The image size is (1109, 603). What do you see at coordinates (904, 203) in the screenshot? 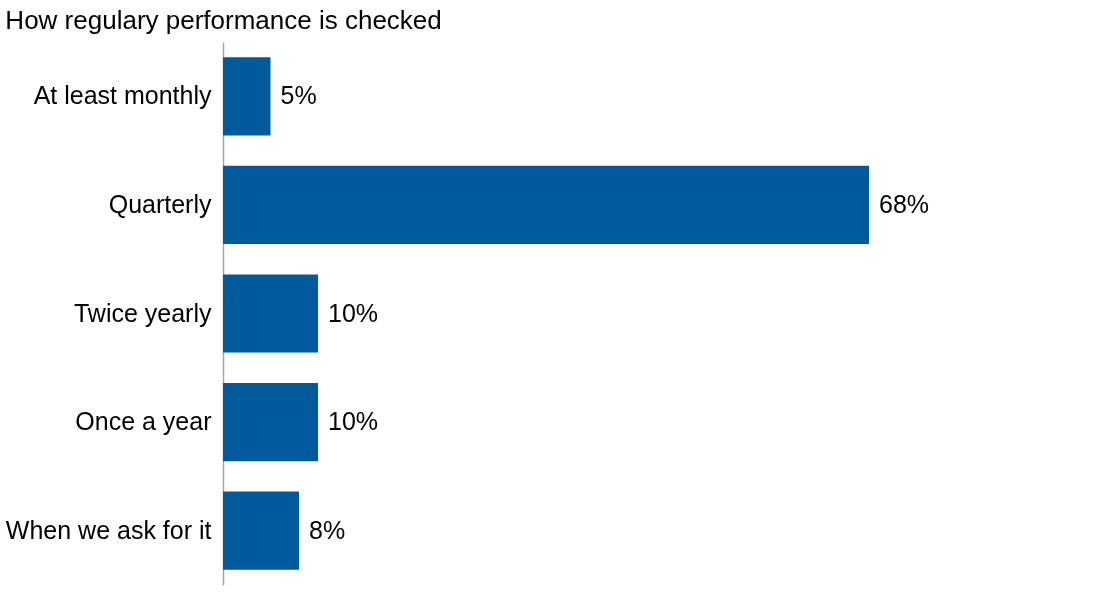
I see `data-label: 68%` at bounding box center [904, 203].